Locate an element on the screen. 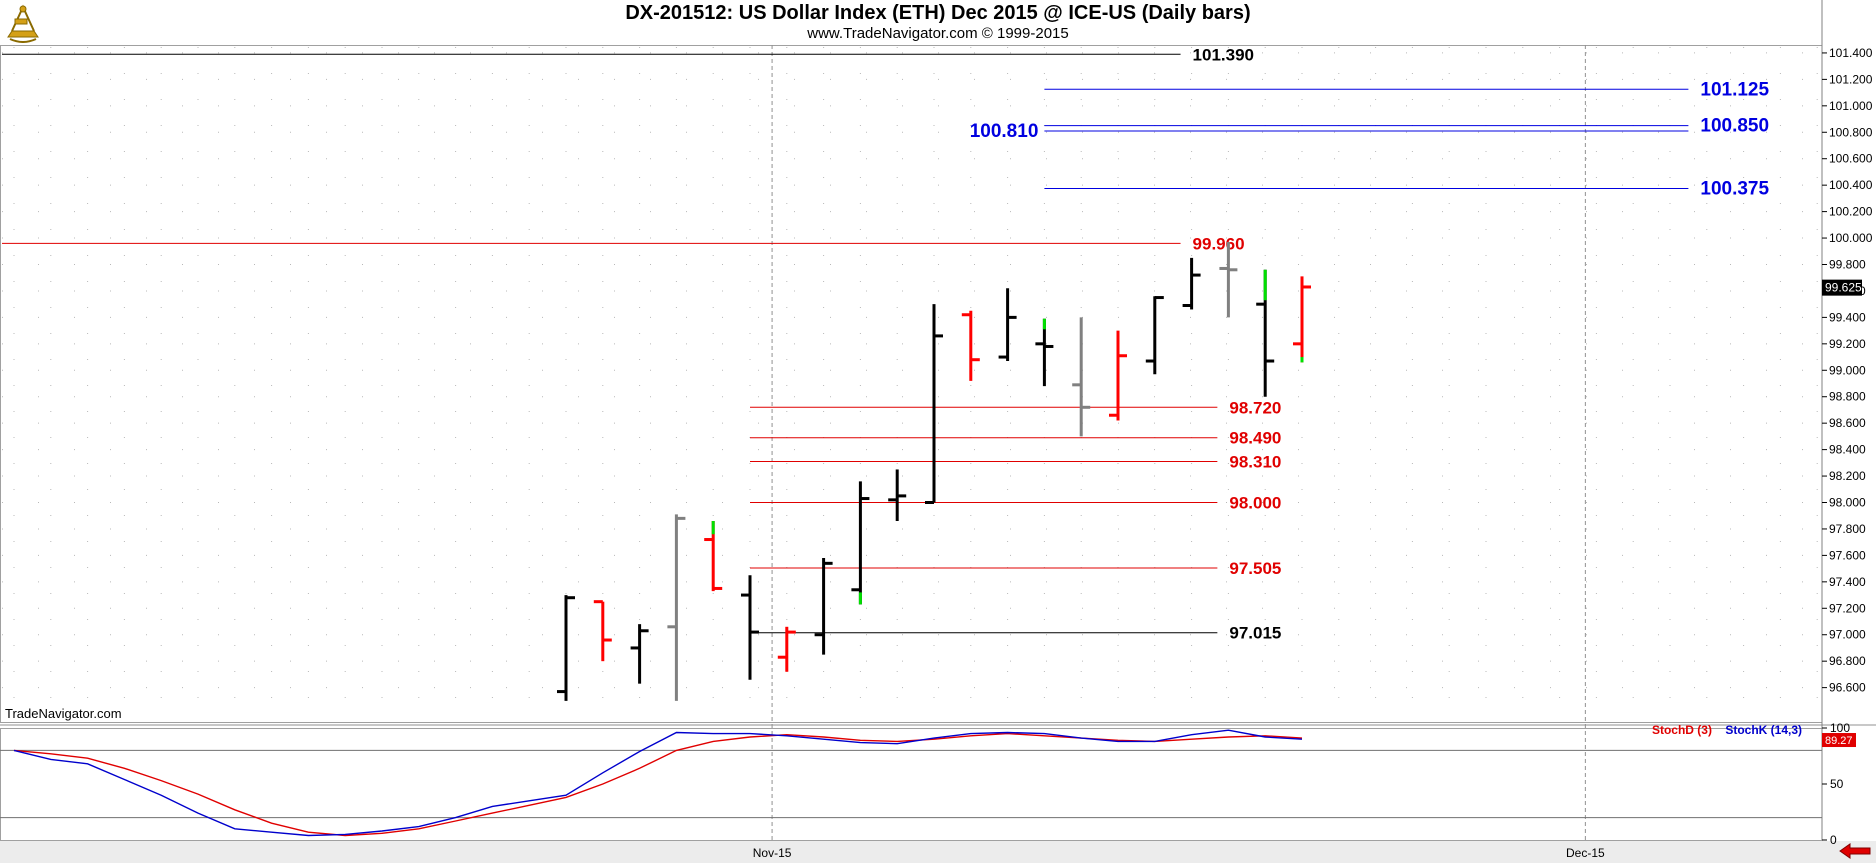 This screenshot has height=863, width=1876. y-tick-label: 98.600 is located at coordinates (1847, 423).